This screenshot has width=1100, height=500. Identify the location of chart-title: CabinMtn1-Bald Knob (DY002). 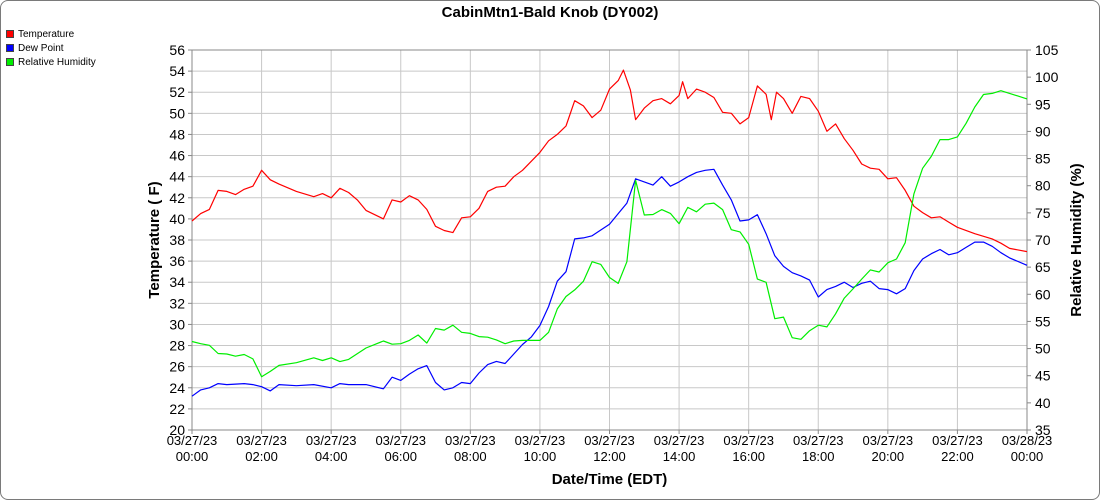
(550, 12).